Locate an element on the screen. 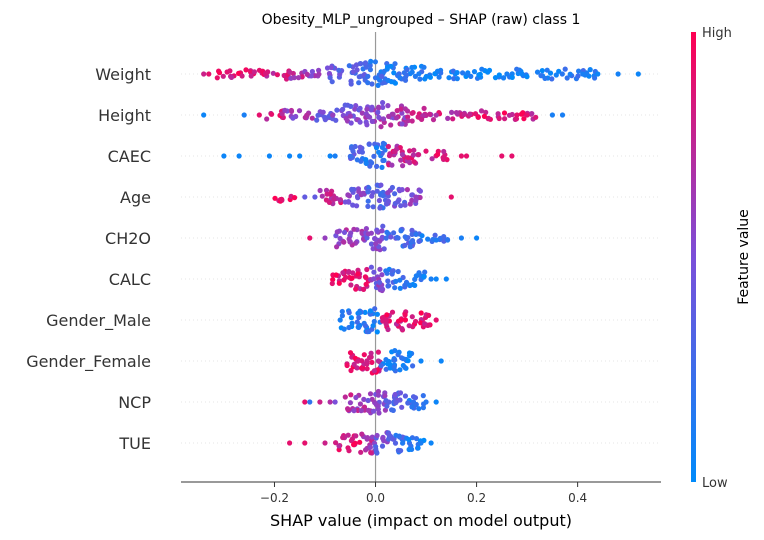 The image size is (764, 540). feature-label: CALC is located at coordinates (130, 279).